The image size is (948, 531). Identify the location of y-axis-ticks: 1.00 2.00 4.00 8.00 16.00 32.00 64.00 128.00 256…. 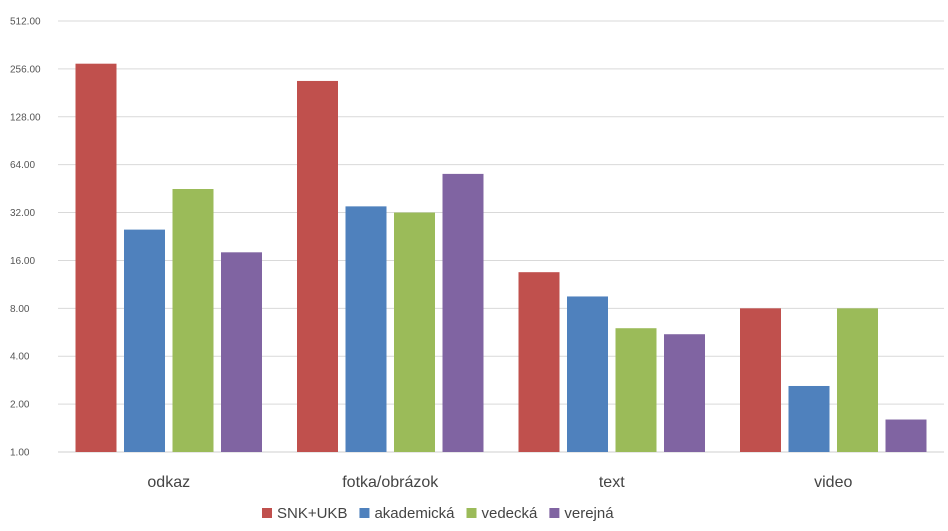
(25, 238).